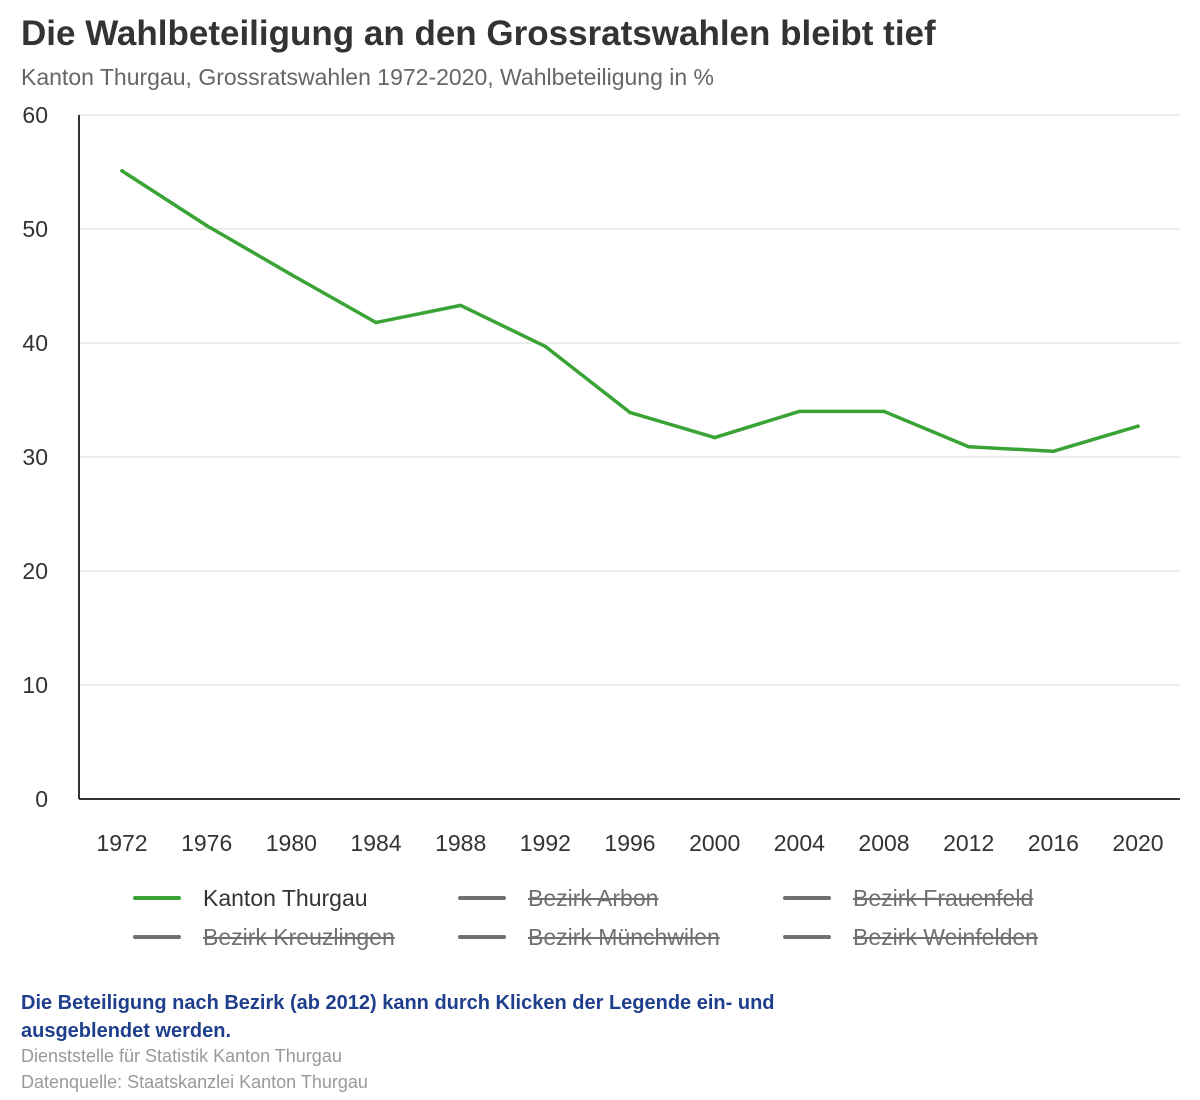  Describe the element at coordinates (460, 843) in the screenshot. I see `x-tick-label: 1988` at that location.